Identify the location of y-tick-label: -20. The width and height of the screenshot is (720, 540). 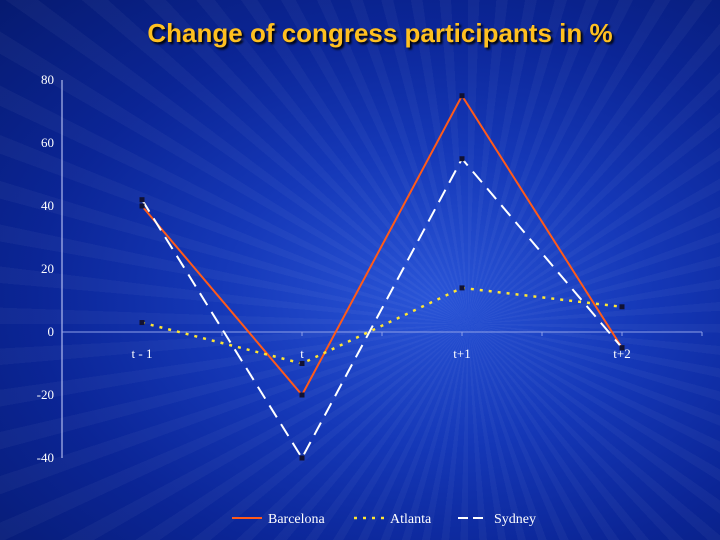
(45, 394).